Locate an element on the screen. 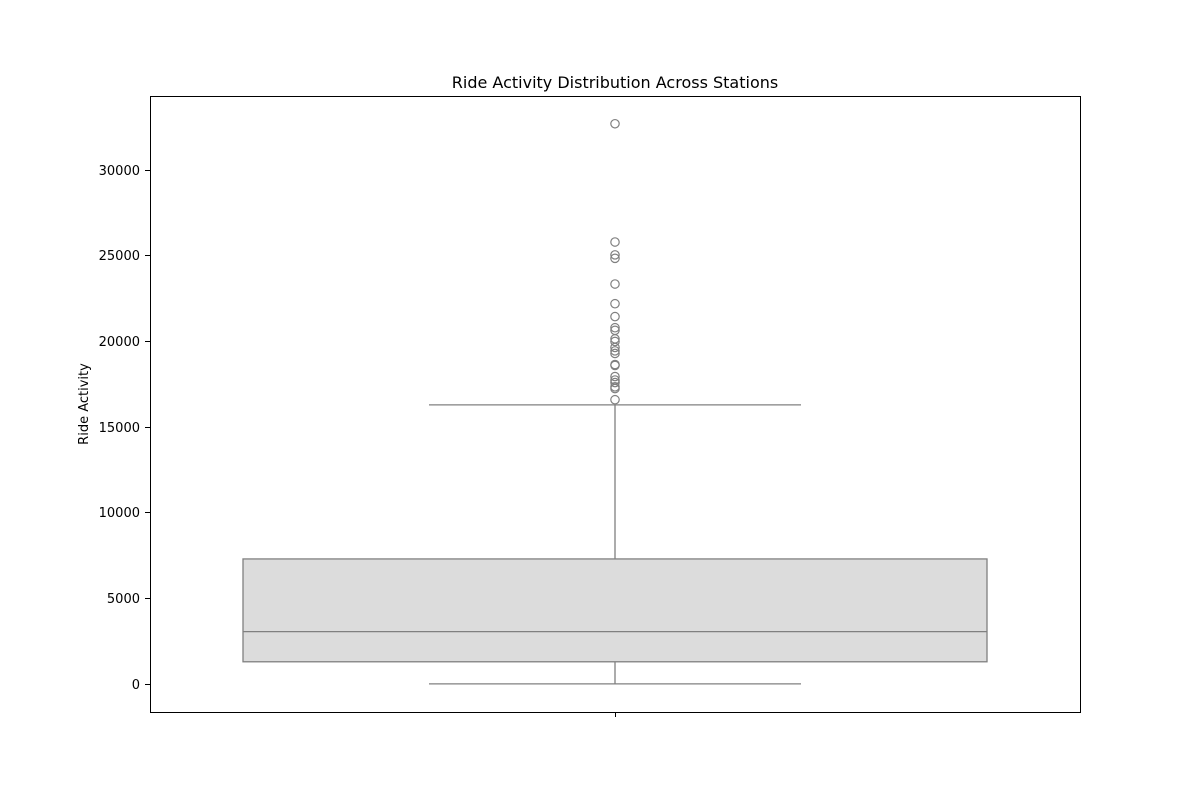 This screenshot has width=1200, height=800. y-tick-label: 15000 is located at coordinates (119, 428).